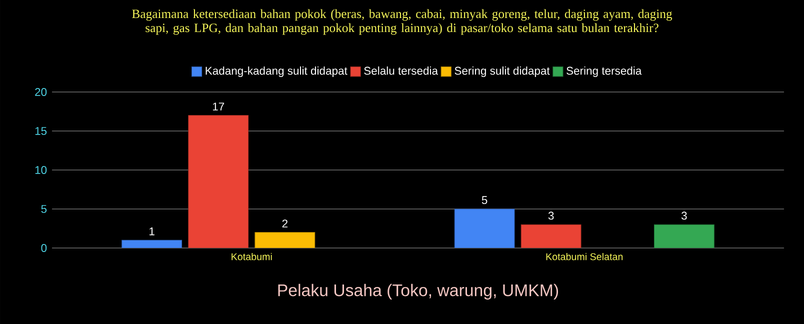 This screenshot has height=324, width=804. I want to click on y-tick-label: 15, so click(41, 131).